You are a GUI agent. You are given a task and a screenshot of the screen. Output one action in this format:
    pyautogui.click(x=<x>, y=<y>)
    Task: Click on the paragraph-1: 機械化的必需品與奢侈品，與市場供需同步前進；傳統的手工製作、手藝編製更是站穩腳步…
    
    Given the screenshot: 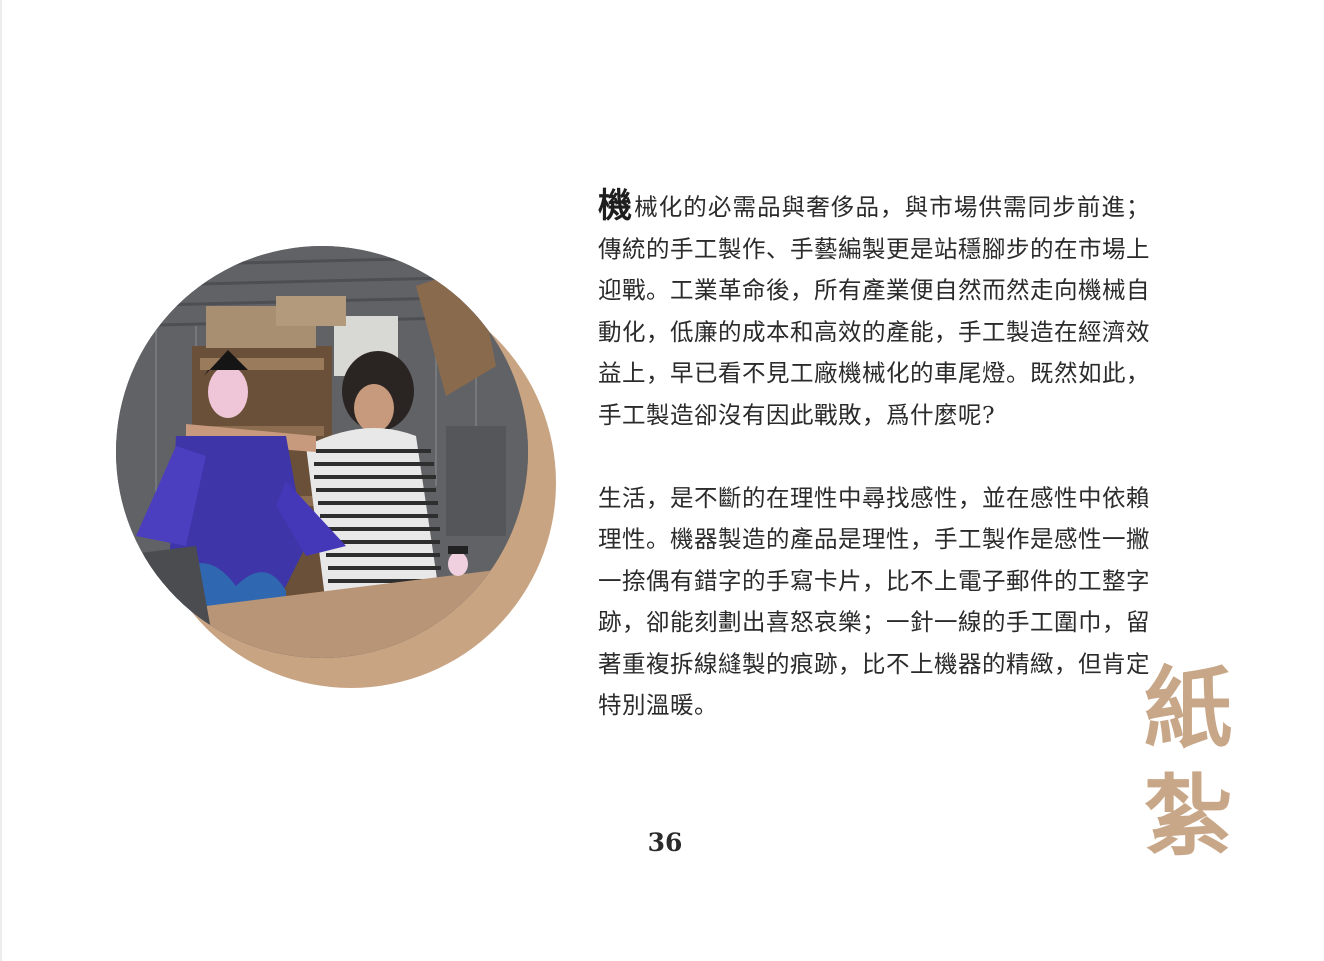 What is the action you would take?
    pyautogui.click(x=874, y=311)
    